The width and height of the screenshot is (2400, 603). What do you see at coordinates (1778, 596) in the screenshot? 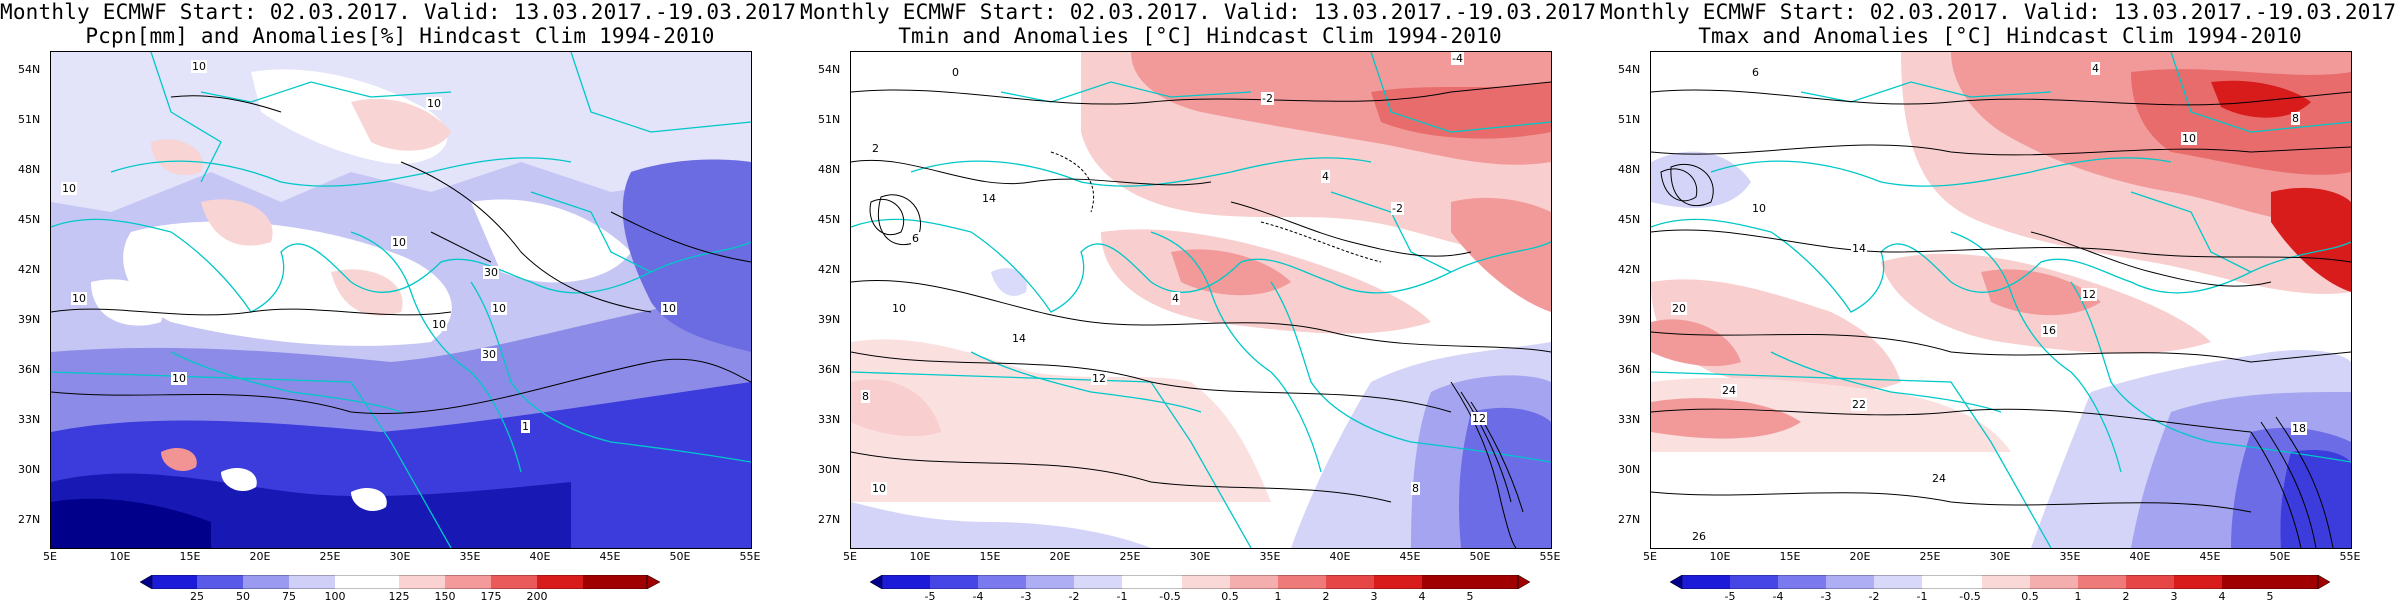
I see `colorbar-tick: -4` at bounding box center [1778, 596].